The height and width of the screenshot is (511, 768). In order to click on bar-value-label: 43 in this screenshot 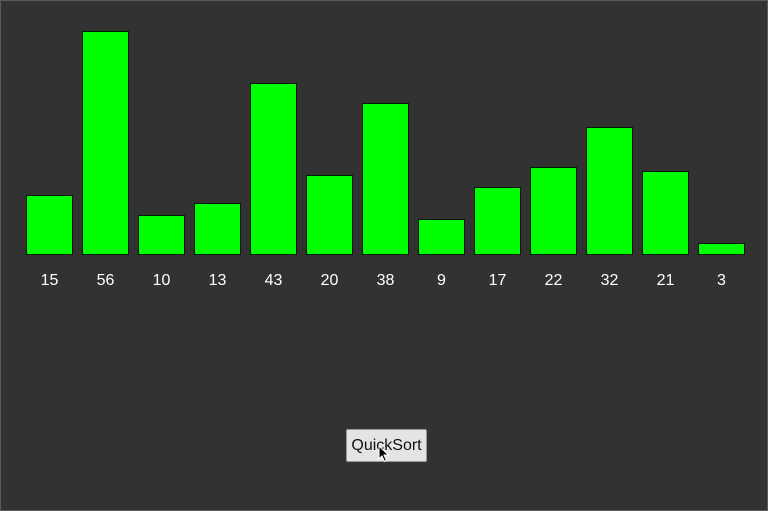, I will do `click(273, 280)`.